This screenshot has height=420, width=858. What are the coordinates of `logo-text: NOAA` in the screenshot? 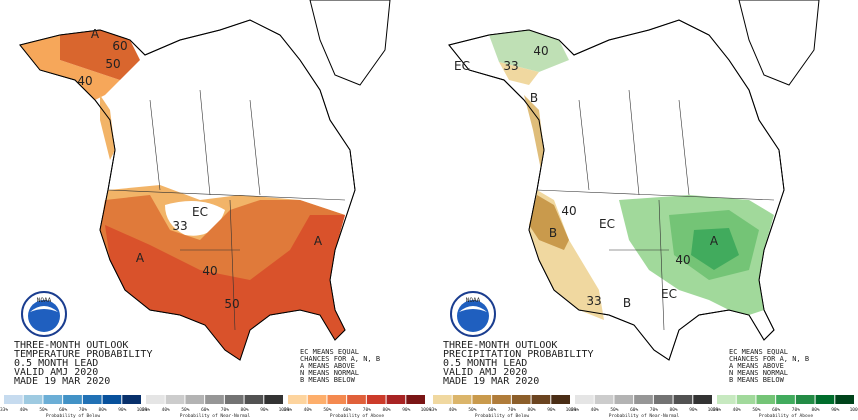 It's located at (473, 300).